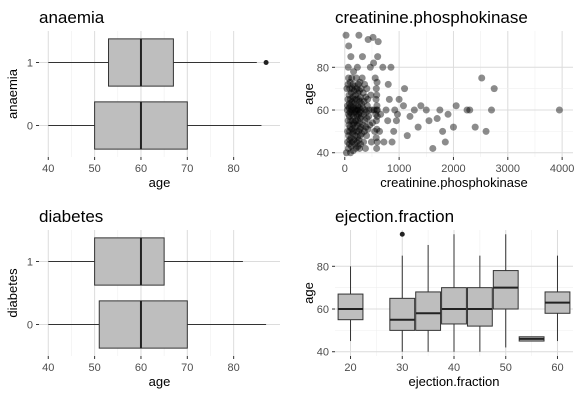 Image resolution: width=580 pixels, height=401 pixels. Describe the element at coordinates (453, 381) in the screenshot. I see `x-axis-title: ejection.fraction` at that location.